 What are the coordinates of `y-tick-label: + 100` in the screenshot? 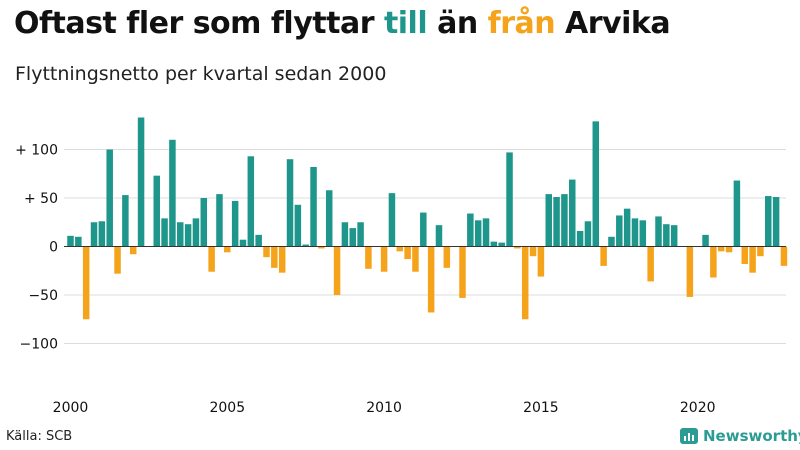 It's located at (36, 151).